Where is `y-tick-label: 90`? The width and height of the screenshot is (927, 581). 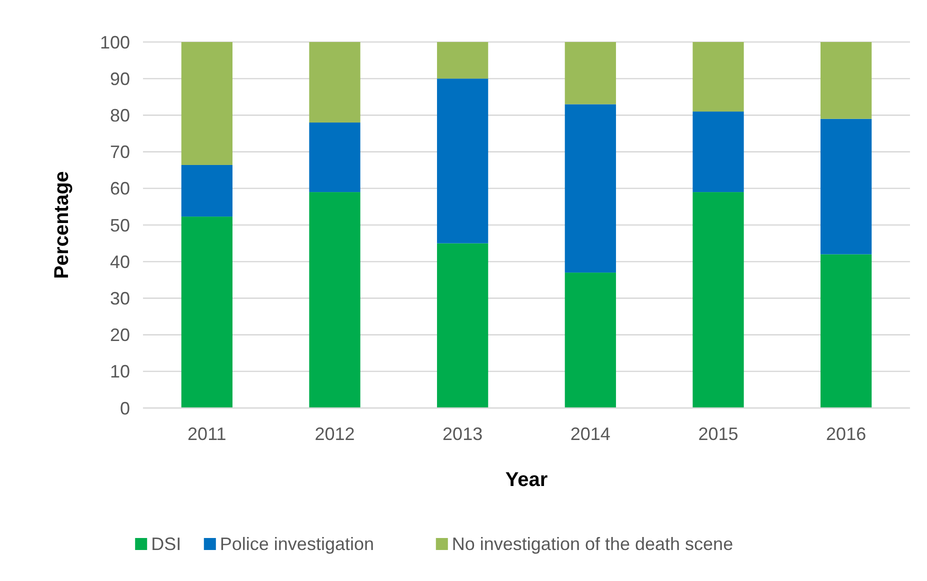 y-tick-label: 90 is located at coordinates (120, 78).